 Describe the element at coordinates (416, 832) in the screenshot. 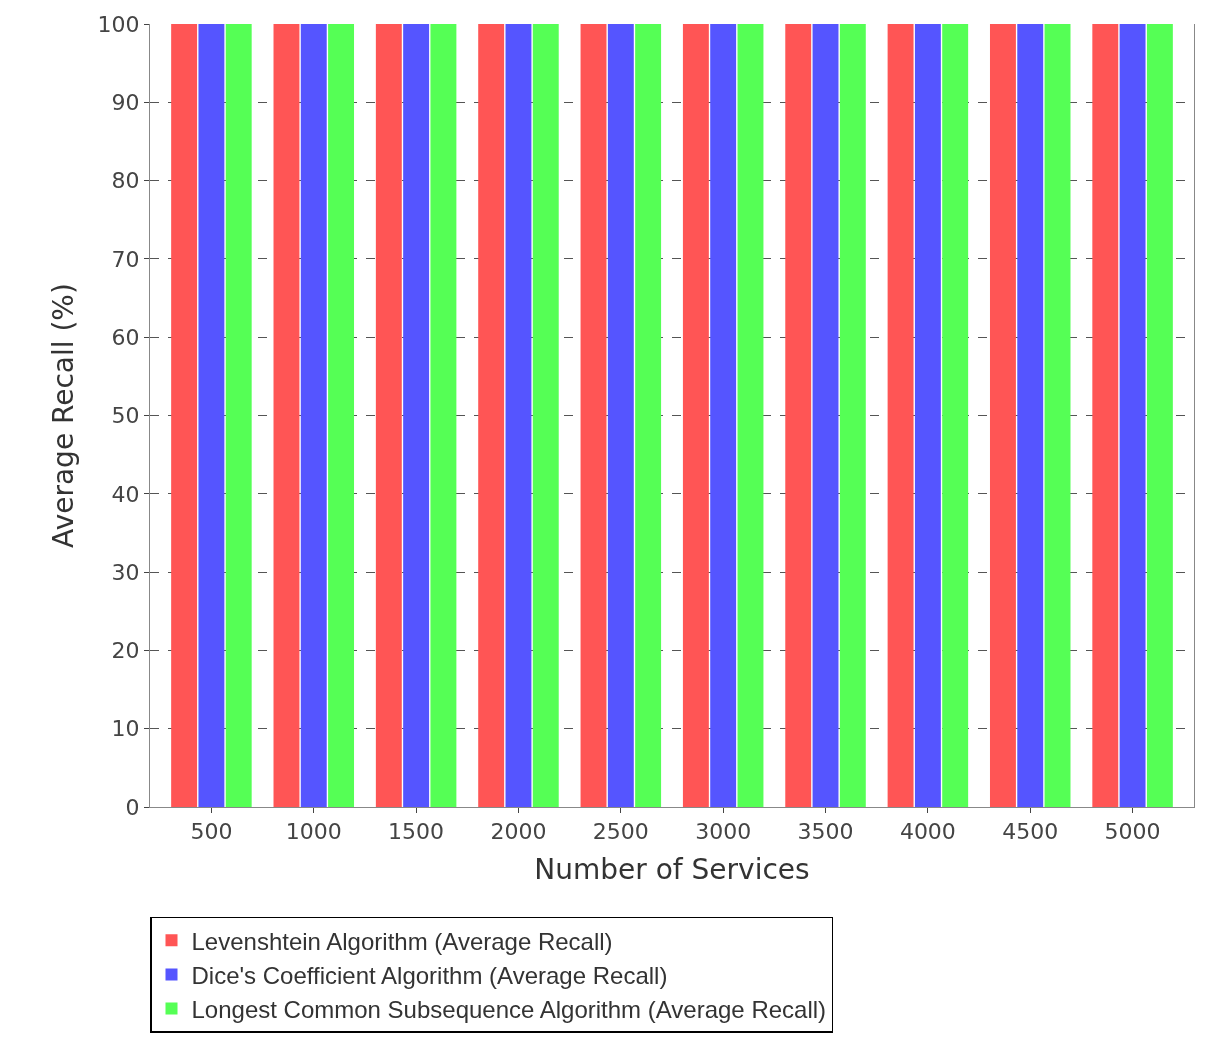

I see `x-tick-label: 1500` at that location.